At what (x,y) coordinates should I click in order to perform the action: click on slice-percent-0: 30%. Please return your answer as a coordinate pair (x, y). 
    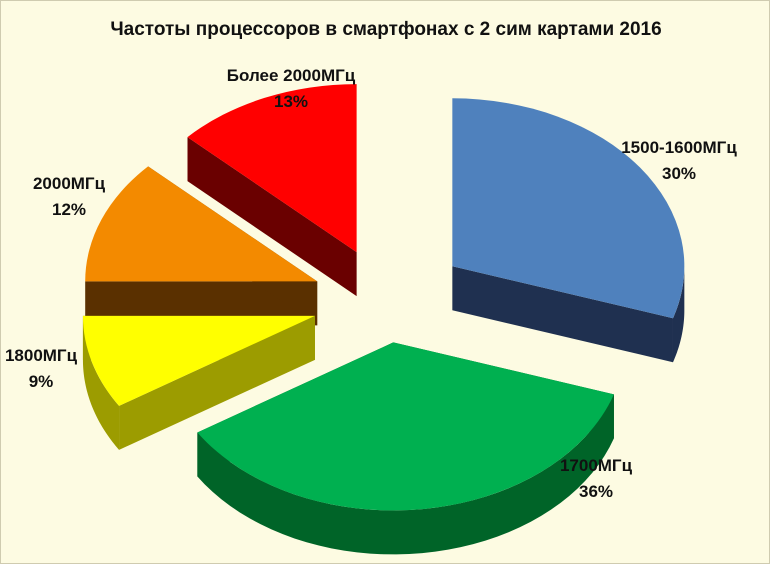
    Looking at the image, I should click on (679, 173).